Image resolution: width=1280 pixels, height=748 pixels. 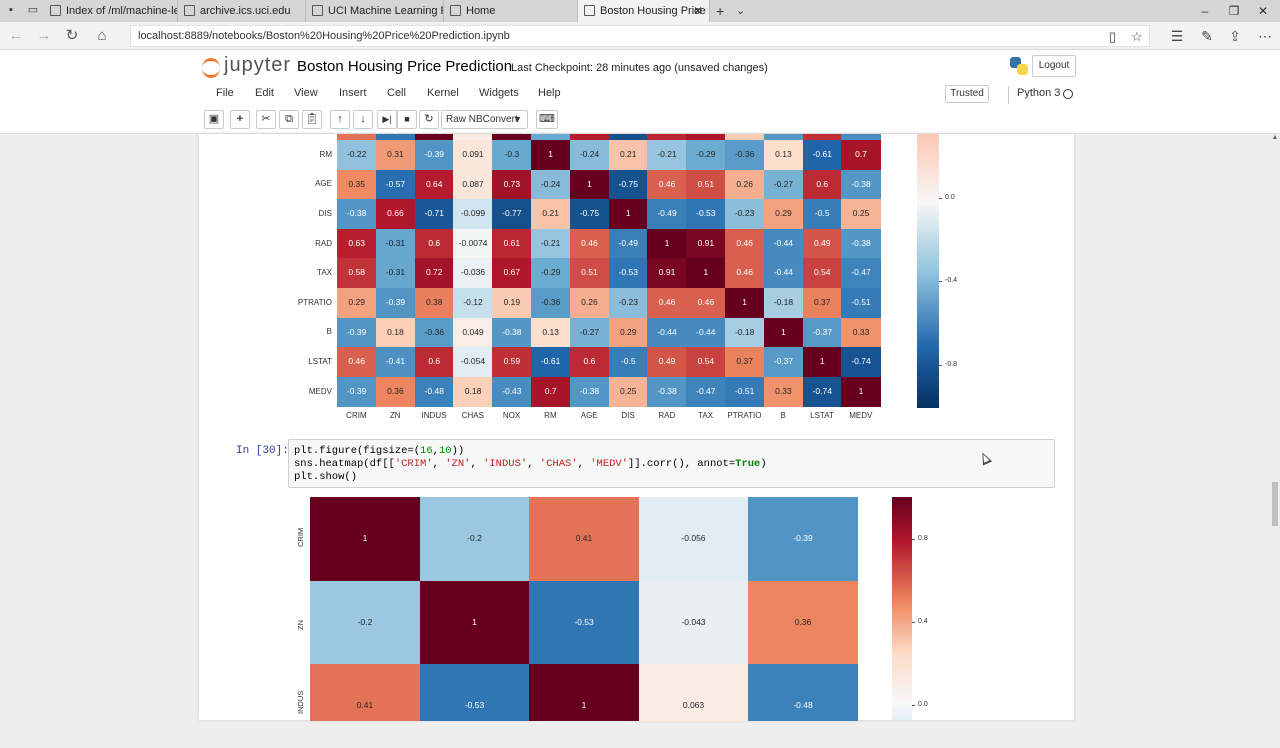 What do you see at coordinates (551, 391) in the screenshot?
I see `heatmap-cell: 0.7` at bounding box center [551, 391].